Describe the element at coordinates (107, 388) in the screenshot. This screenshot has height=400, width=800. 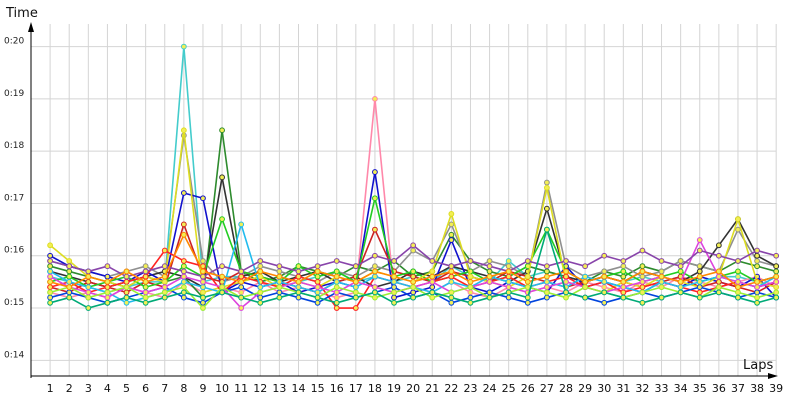
I see `x-tick-label: 4` at that location.